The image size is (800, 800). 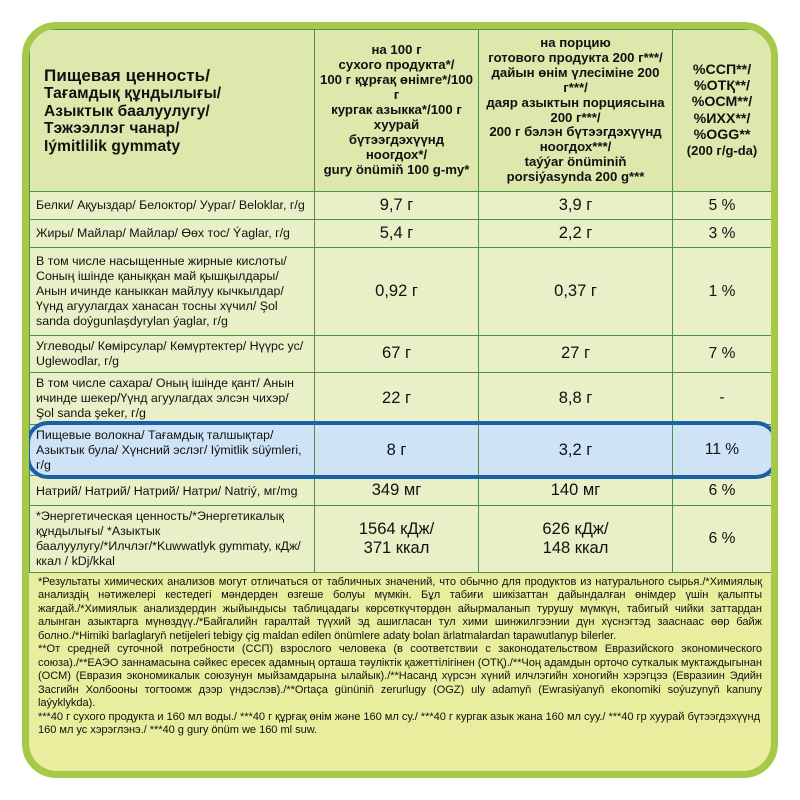 What do you see at coordinates (575, 234) in the screenshot?
I see `row-value-per-serving: 2,2 г` at bounding box center [575, 234].